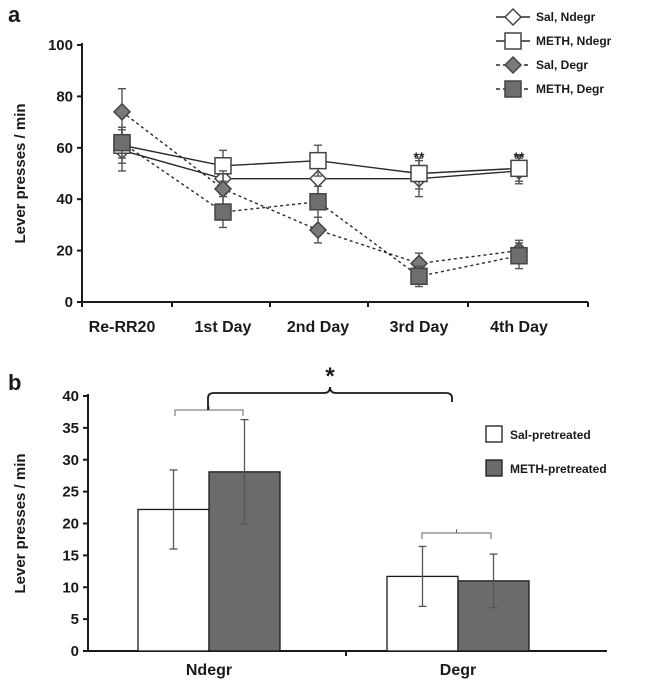  What do you see at coordinates (562, 65) in the screenshot?
I see `legend-label: Sal, Degr` at bounding box center [562, 65].